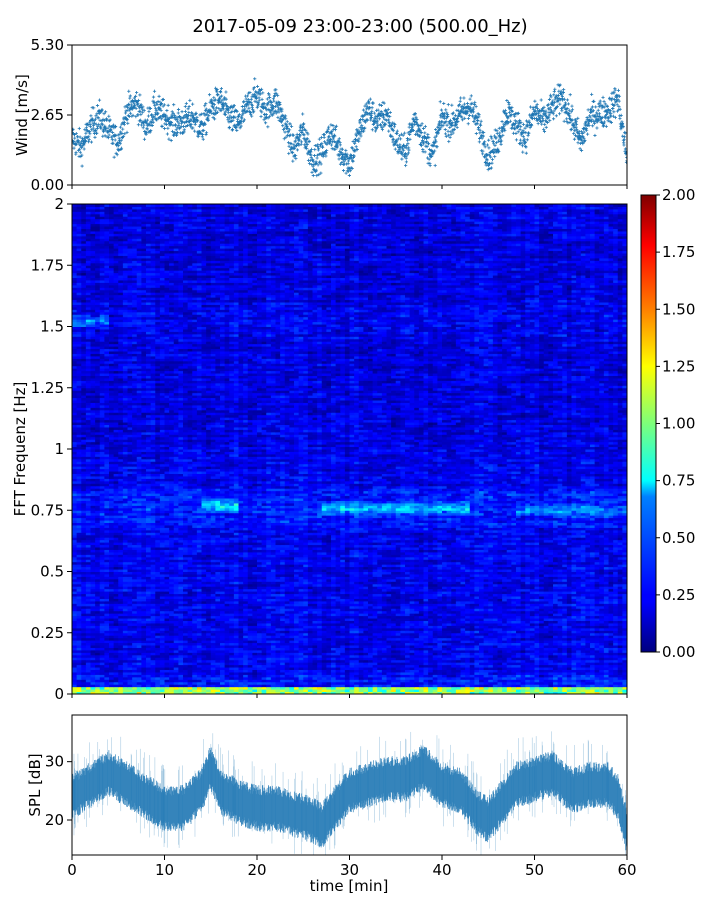  I want to click on wind-y-tick-label: 2.65, so click(47, 115).